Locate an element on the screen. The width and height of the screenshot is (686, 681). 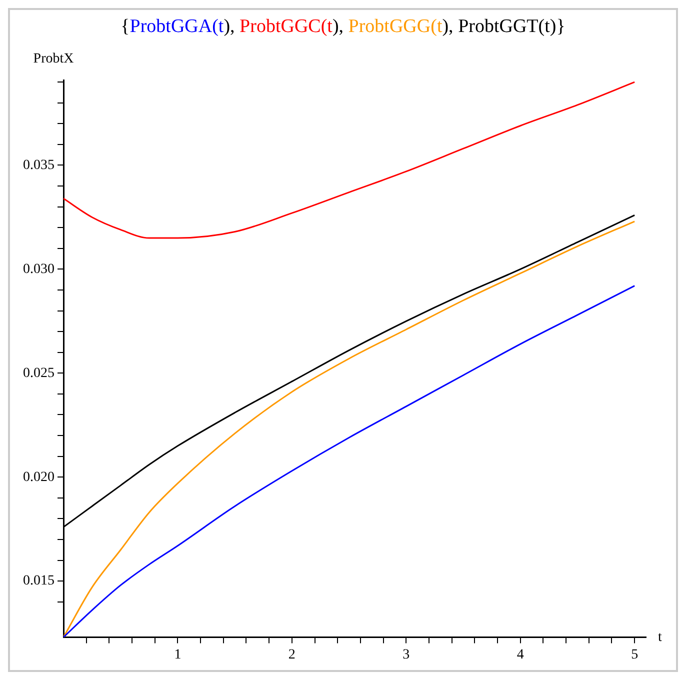
y-tick-label: 0.035 is located at coordinates (38, 165).